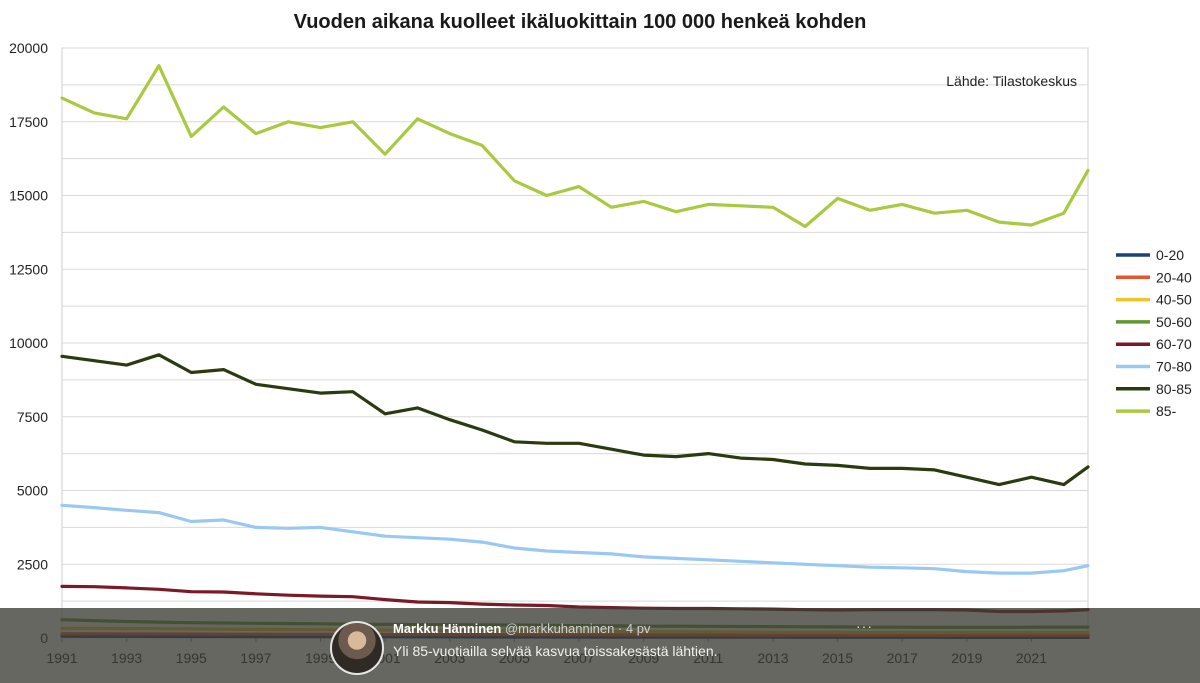 This screenshot has width=1200, height=683. What do you see at coordinates (28, 196) in the screenshot?
I see `y-tick-label: 15000` at bounding box center [28, 196].